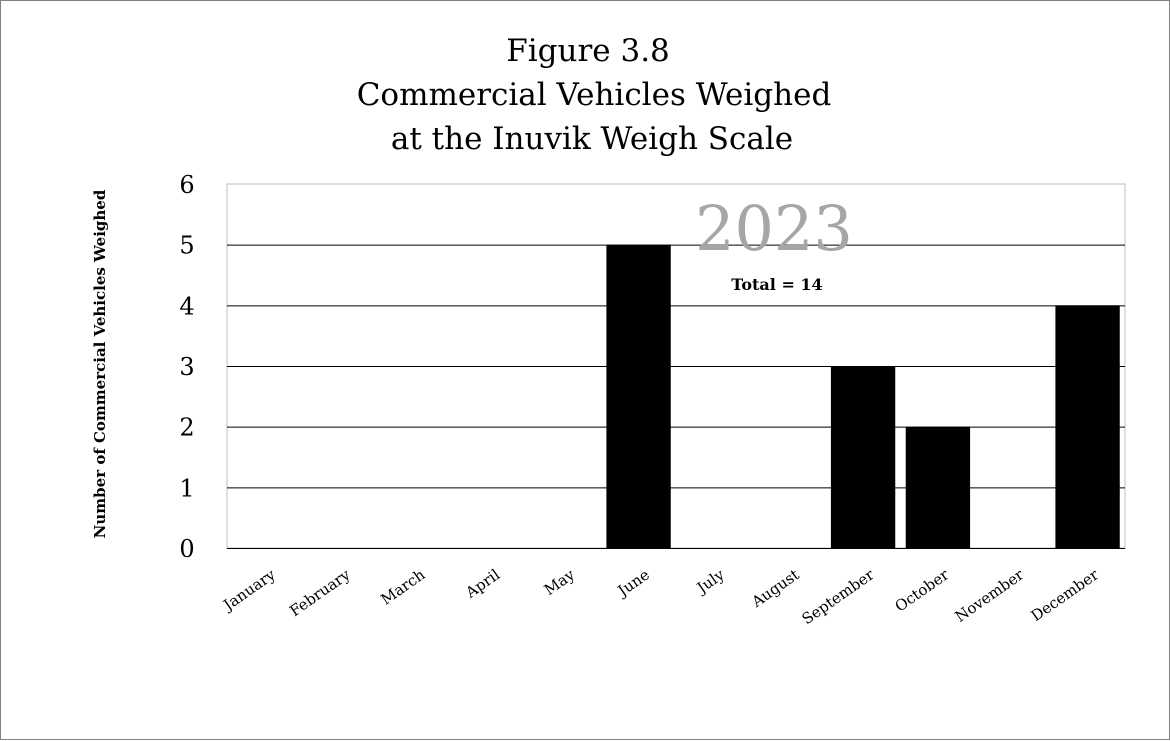 The width and height of the screenshot is (1170, 741). What do you see at coordinates (186, 488) in the screenshot?
I see `y-tick-label: 1` at bounding box center [186, 488].